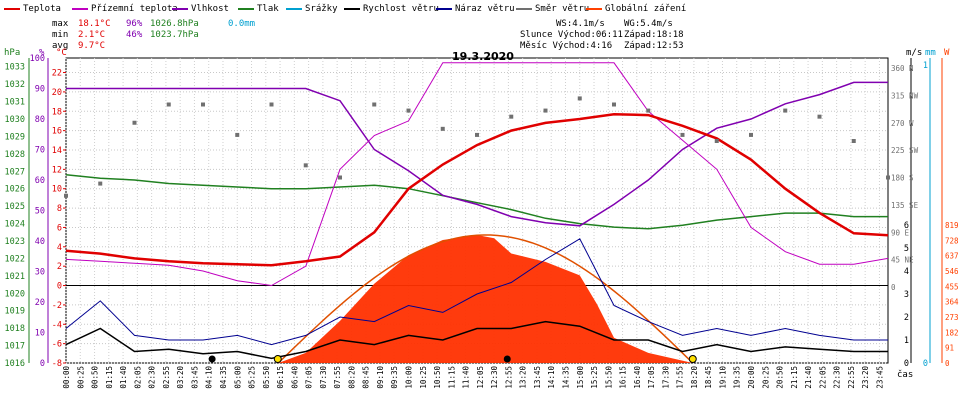 The width and height of the screenshot is (966, 400). What do you see at coordinates (277, 359) in the screenshot?
I see `sunrise-marker` at bounding box center [277, 359].